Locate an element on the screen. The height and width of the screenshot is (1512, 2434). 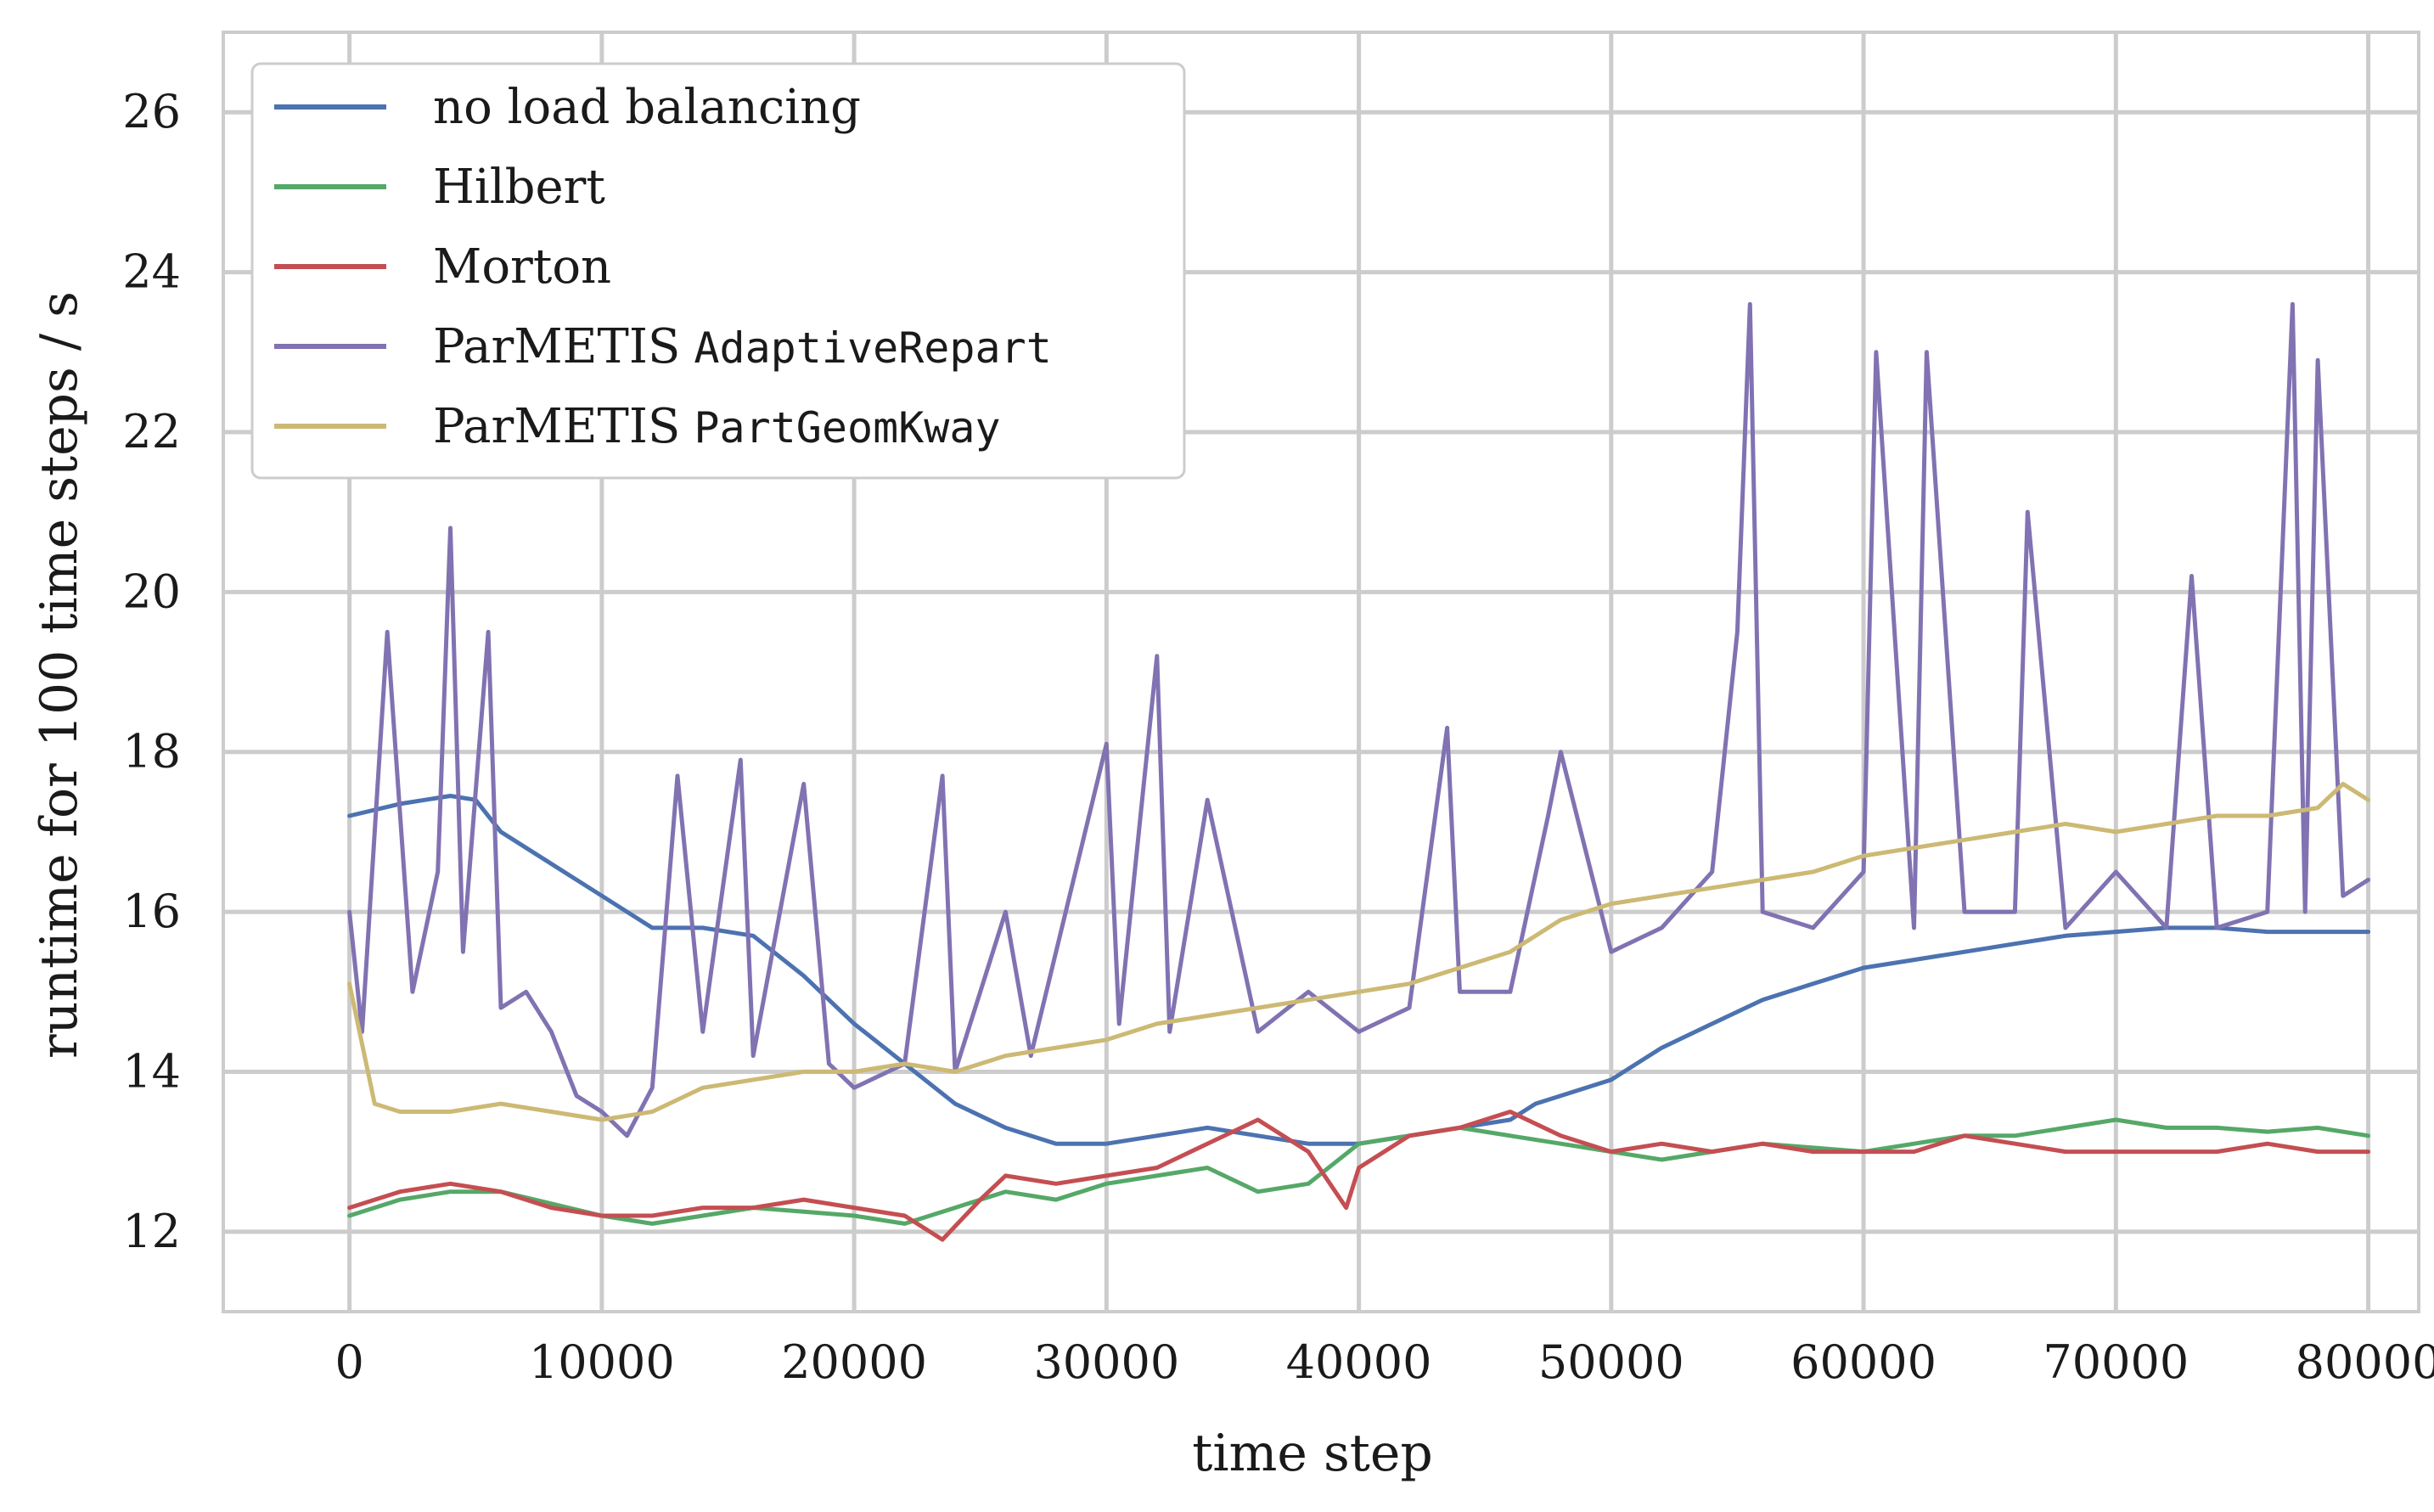
y-tick-label: 16 is located at coordinates (151, 911).